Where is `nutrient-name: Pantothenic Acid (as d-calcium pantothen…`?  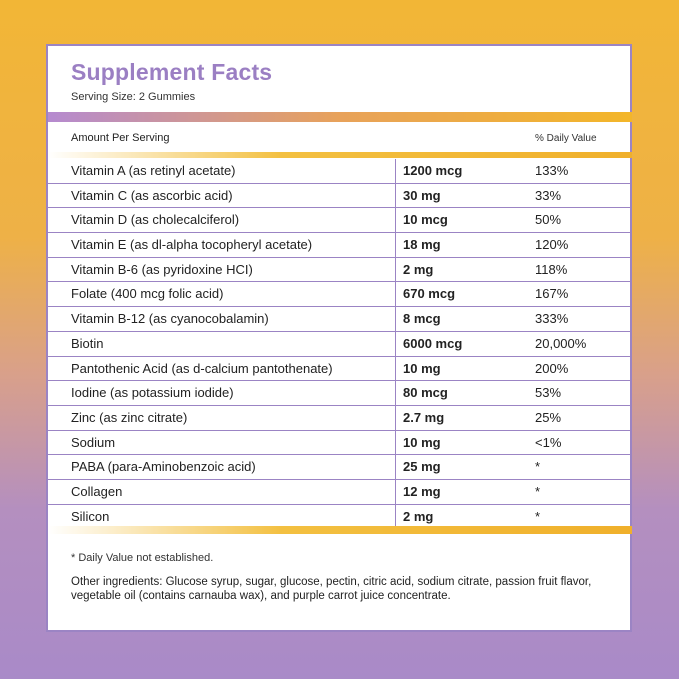
nutrient-name: Pantothenic Acid (as d-calcium pantothen… is located at coordinates (202, 368).